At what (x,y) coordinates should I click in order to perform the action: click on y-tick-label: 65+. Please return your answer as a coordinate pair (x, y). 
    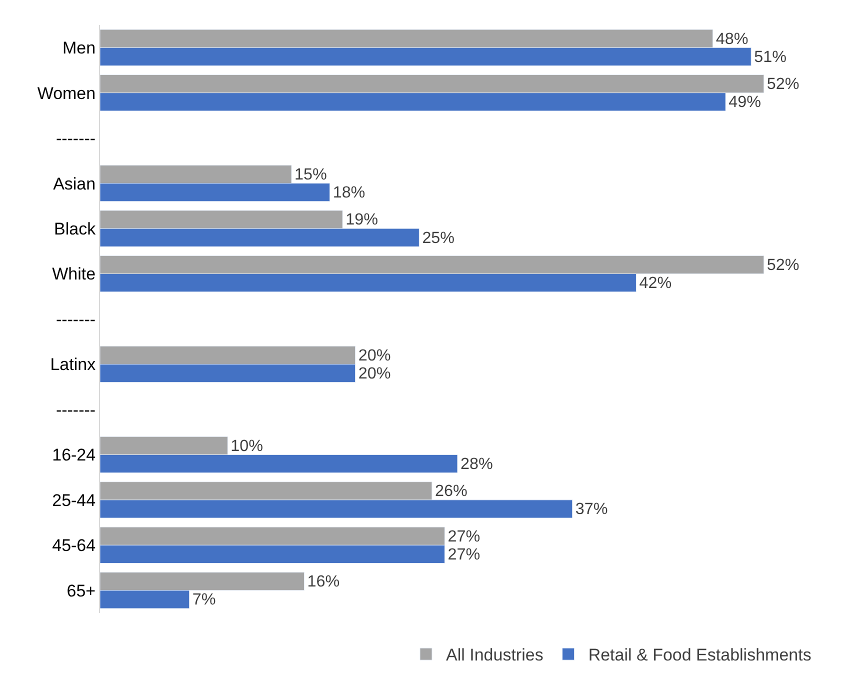
    Looking at the image, I should click on (81, 590).